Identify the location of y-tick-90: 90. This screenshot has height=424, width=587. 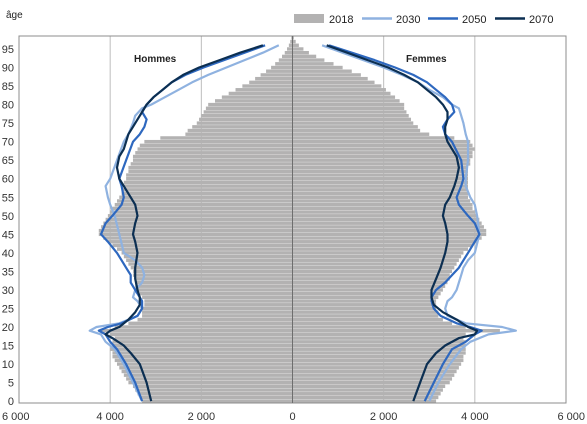
(8, 69).